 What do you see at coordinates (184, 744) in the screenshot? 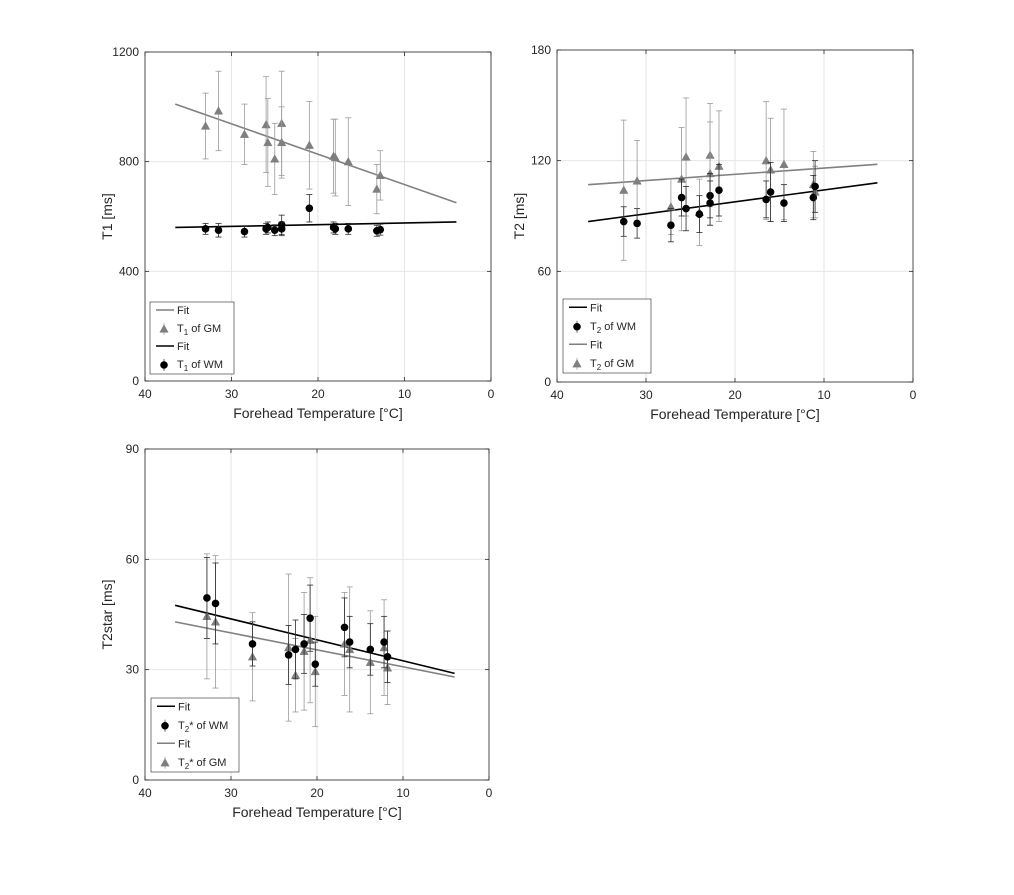
I see `t2star-legend-label-2: Fit` at bounding box center [184, 744].